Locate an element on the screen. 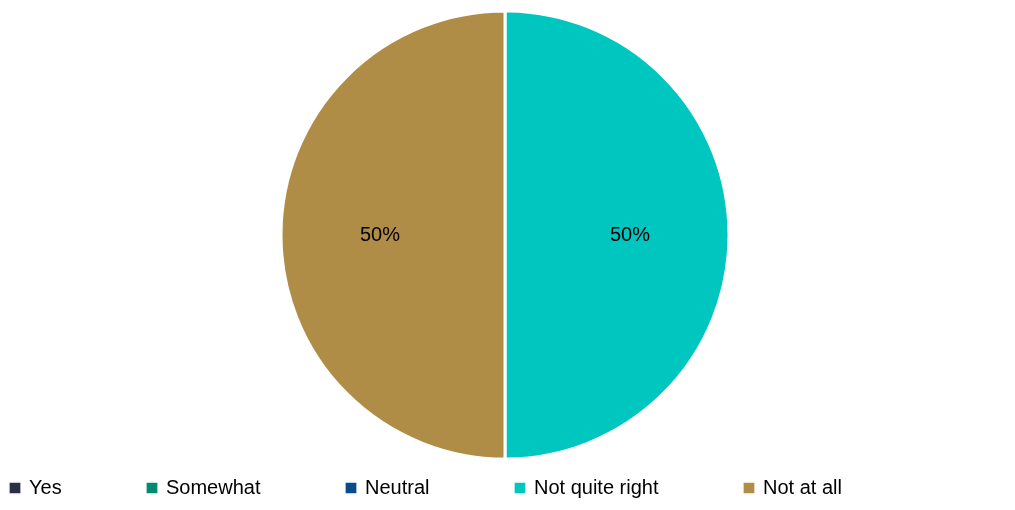 Image resolution: width=1015 pixels, height=510 pixels. legend-label: Neutral is located at coordinates (397, 487).